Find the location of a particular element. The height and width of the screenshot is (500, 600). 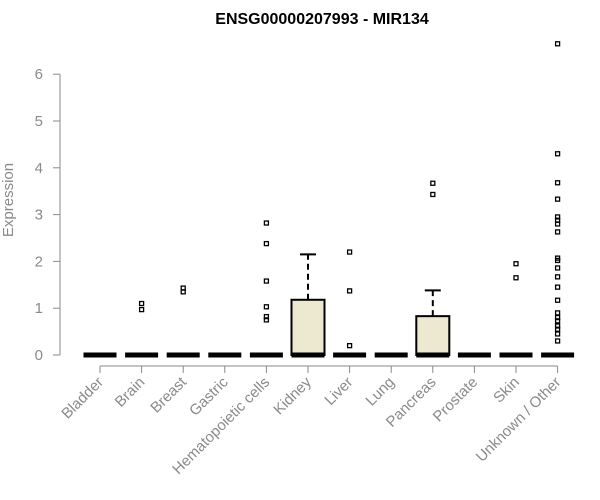

x-tick-label: Prostate is located at coordinates (456, 400).